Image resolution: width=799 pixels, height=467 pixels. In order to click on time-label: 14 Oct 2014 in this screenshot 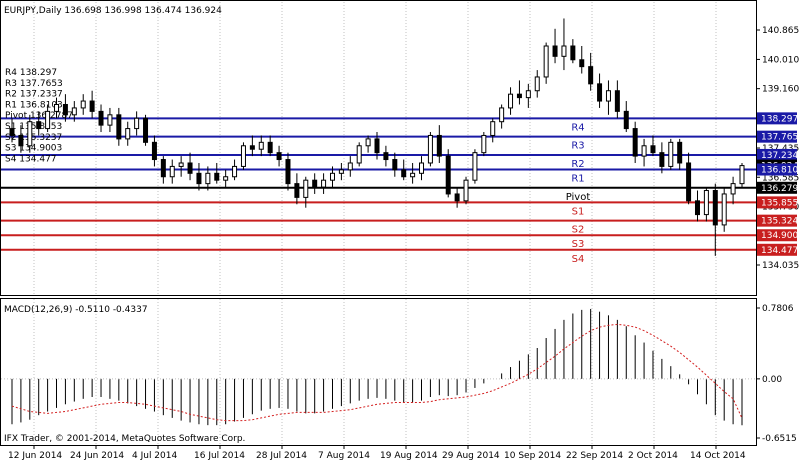, I will do `click(718, 456)`.